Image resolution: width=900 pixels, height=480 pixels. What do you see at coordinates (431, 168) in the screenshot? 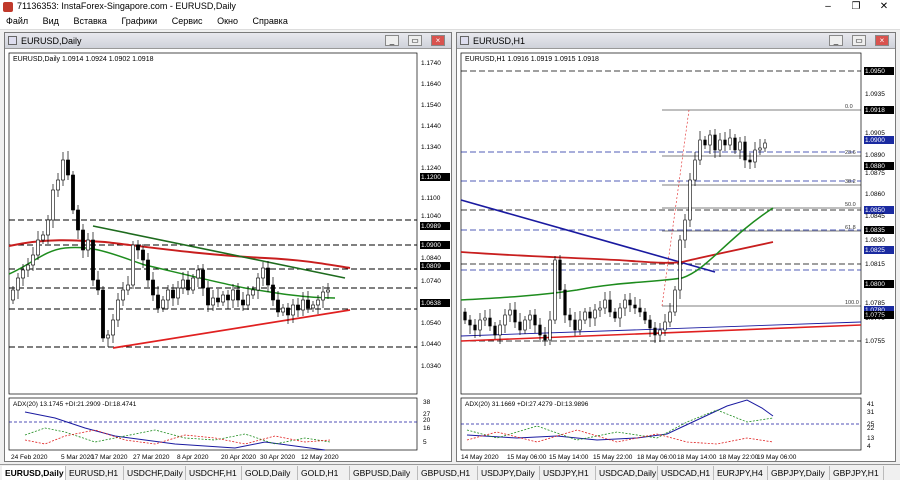
I see `axis-tick-label: 1.1240` at bounding box center [431, 168].